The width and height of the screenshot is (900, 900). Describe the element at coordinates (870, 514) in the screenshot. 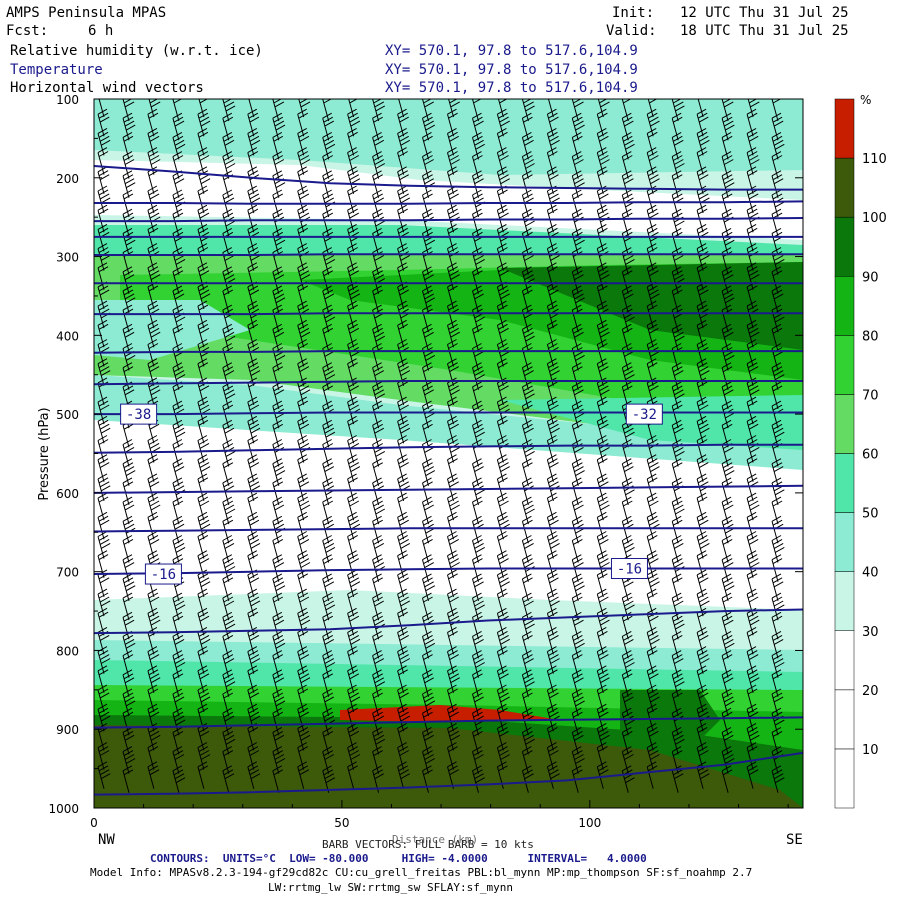

I see `colorbar-level-label: 50` at that location.